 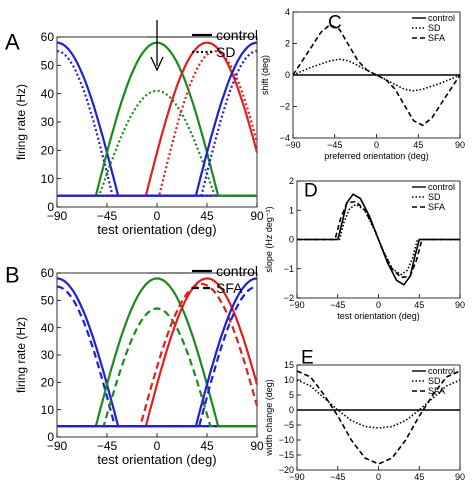 I want to click on panel-e-legend-label-sd: SD, so click(x=434, y=381).